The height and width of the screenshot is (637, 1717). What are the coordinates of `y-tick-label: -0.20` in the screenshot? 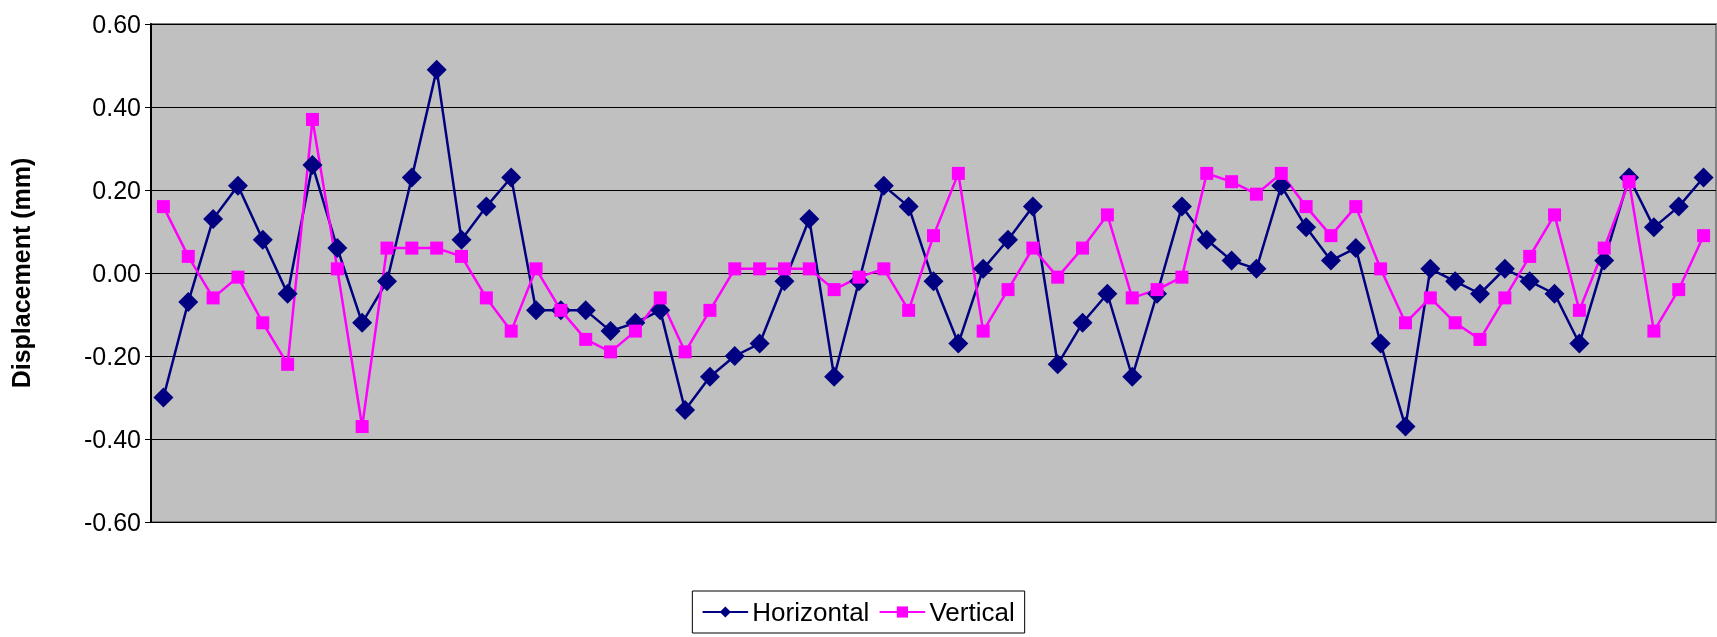 It's located at (112, 356).